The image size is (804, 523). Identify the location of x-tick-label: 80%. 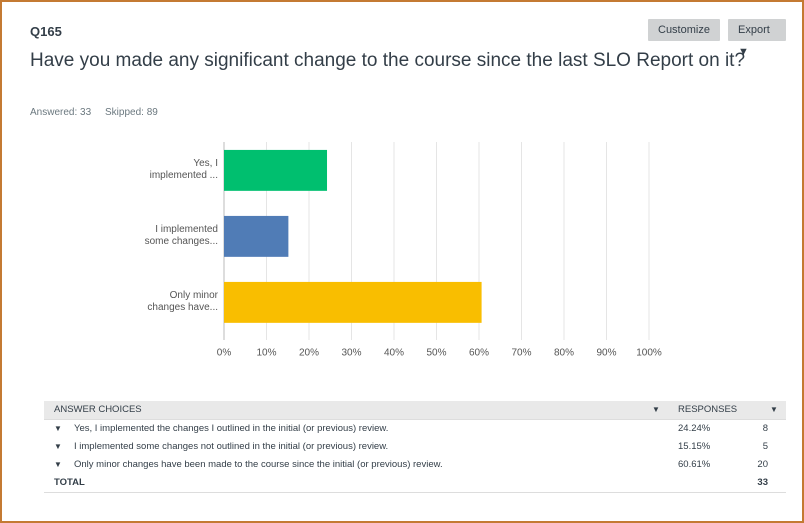
(564, 353).